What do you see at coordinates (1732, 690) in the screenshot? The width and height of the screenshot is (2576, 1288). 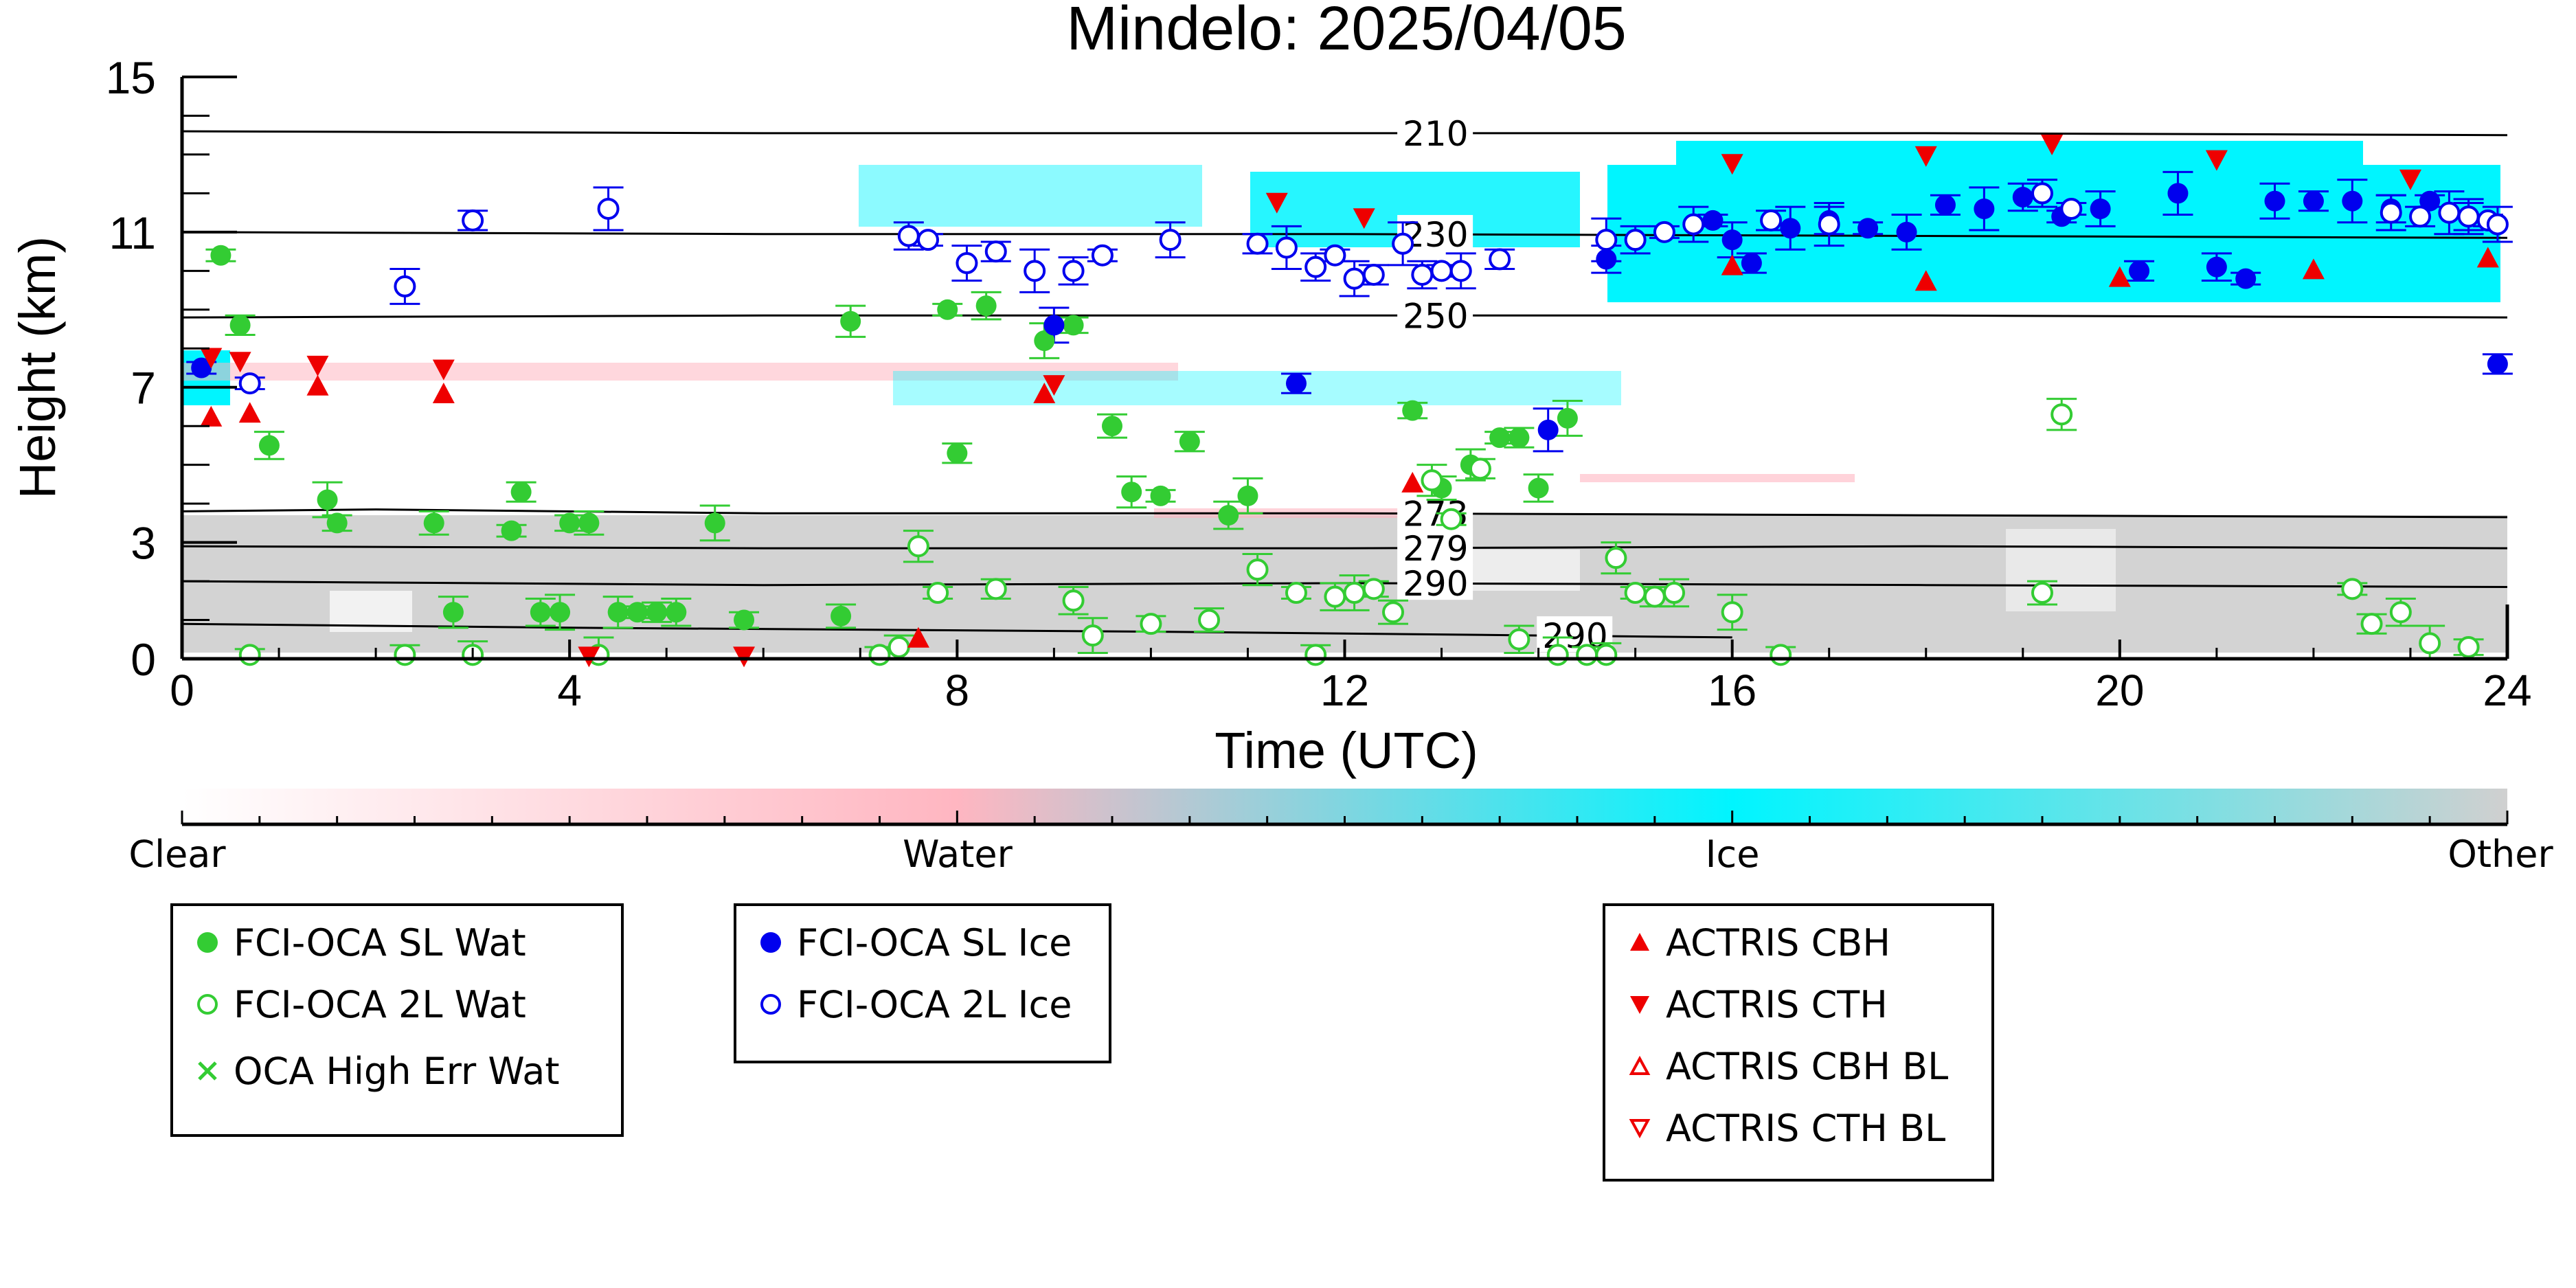 I see `x-tick-label: 16` at bounding box center [1732, 690].